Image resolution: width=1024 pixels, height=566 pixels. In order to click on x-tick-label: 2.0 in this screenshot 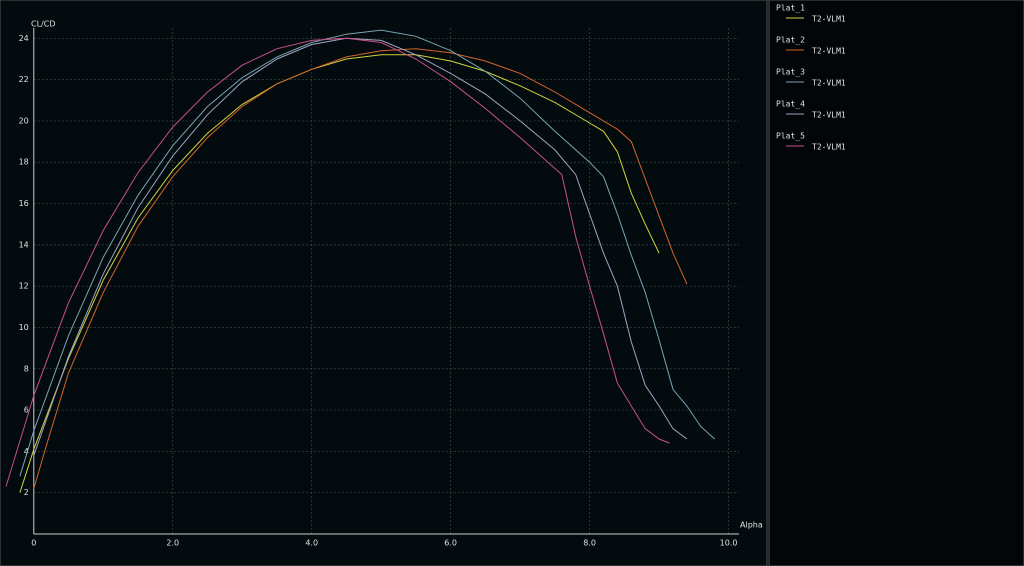, I will do `click(172, 543)`.